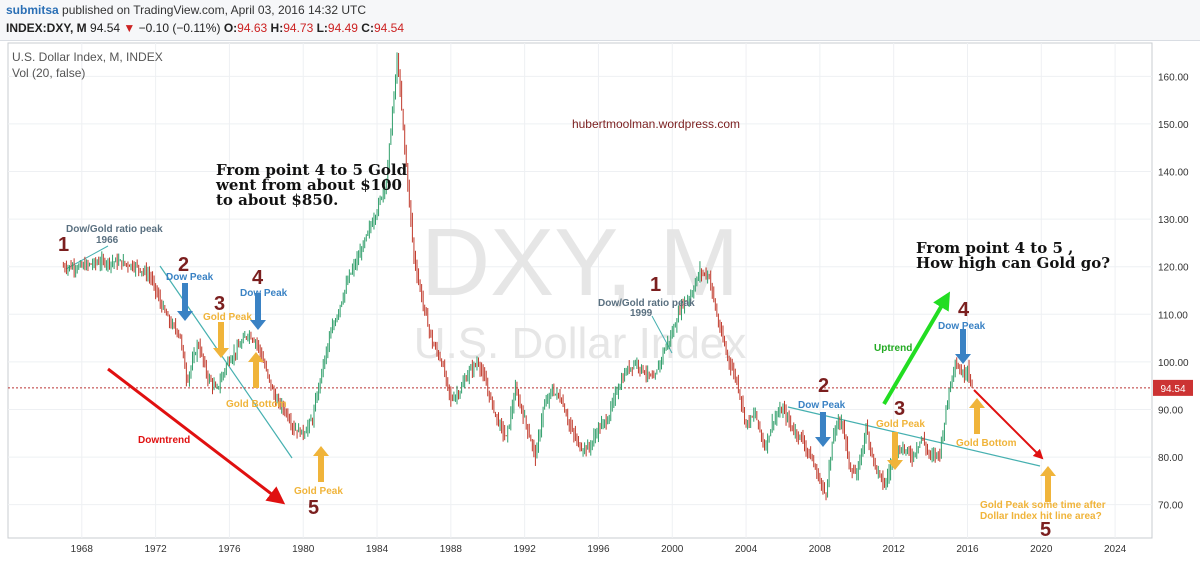 The image size is (1200, 563). I want to click on last-price-box, so click(1173, 387).